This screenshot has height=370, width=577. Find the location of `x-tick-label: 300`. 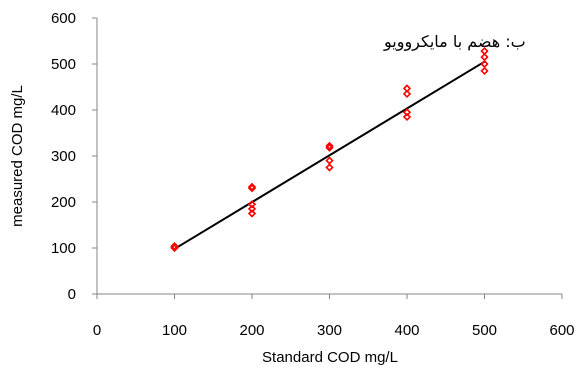

x-tick-label: 300 is located at coordinates (329, 330).